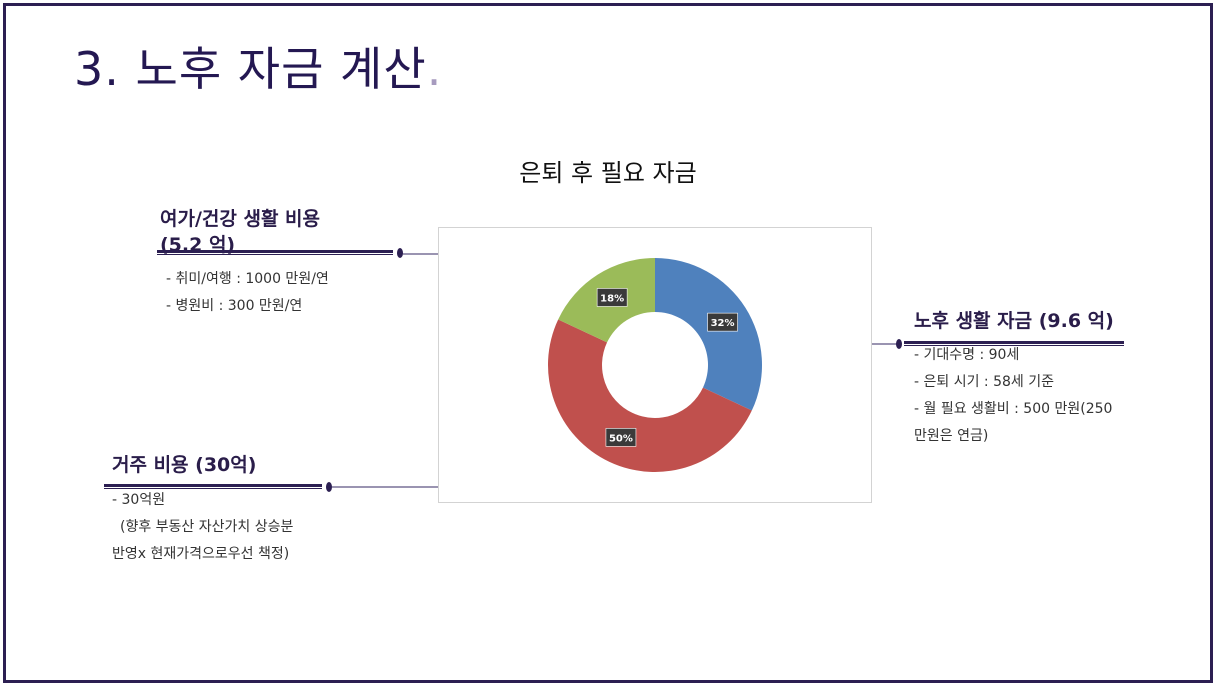 This screenshot has height=684, width=1216. I want to click on housing-item-note2: 반영x 현재가격으로우선 책정), so click(201, 554).